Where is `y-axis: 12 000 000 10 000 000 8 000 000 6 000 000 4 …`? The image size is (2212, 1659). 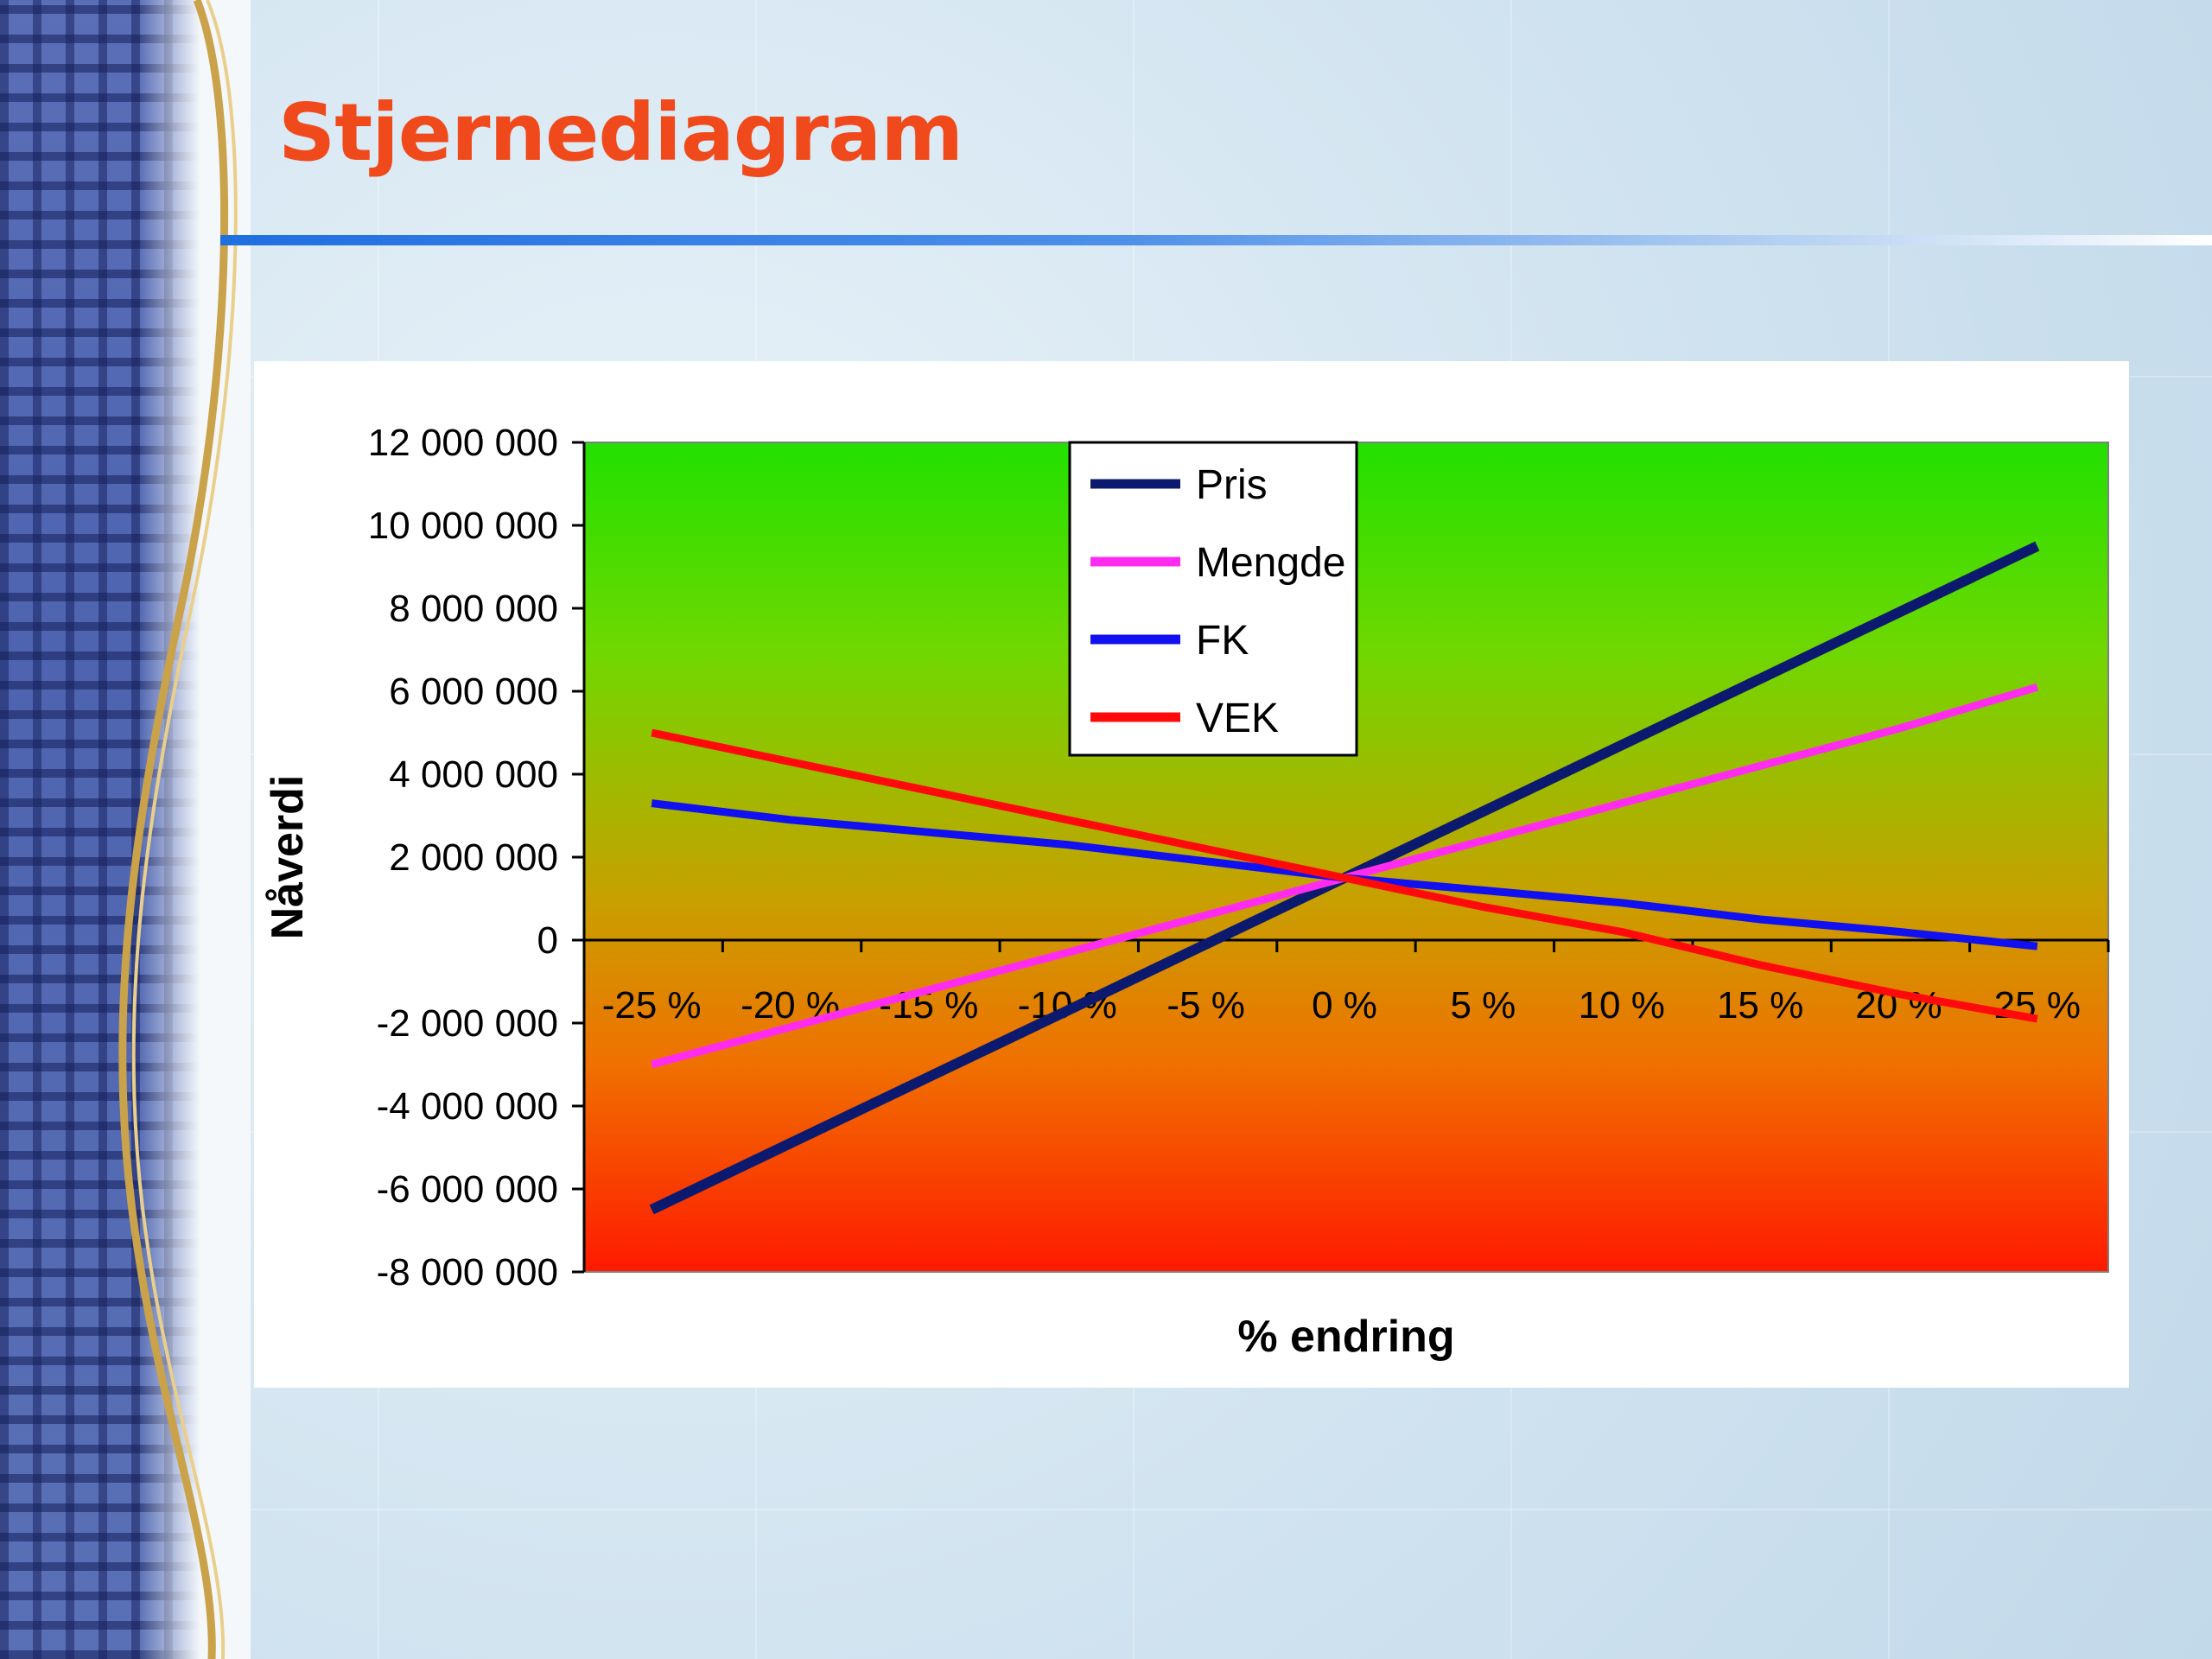 y-axis: 12 000 000 10 000 000 8 000 000 6 000 000 4 … is located at coordinates (477, 858).